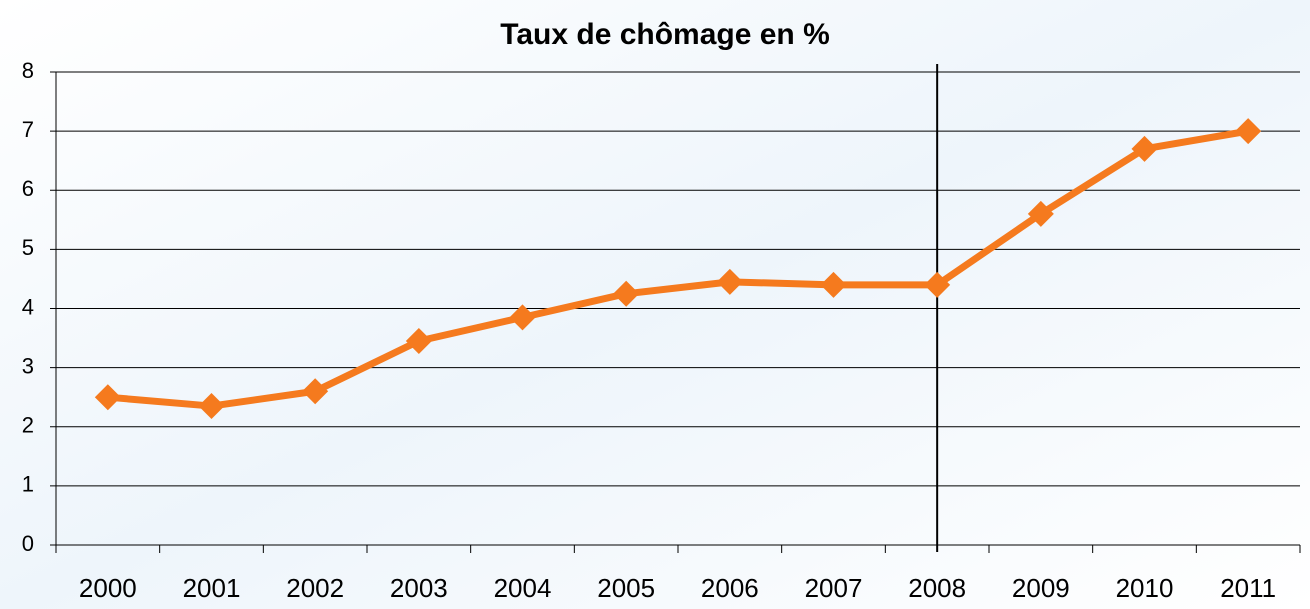 The image size is (1310, 609). Describe the element at coordinates (28, 543) in the screenshot. I see `y-tick-label: 0` at that location.